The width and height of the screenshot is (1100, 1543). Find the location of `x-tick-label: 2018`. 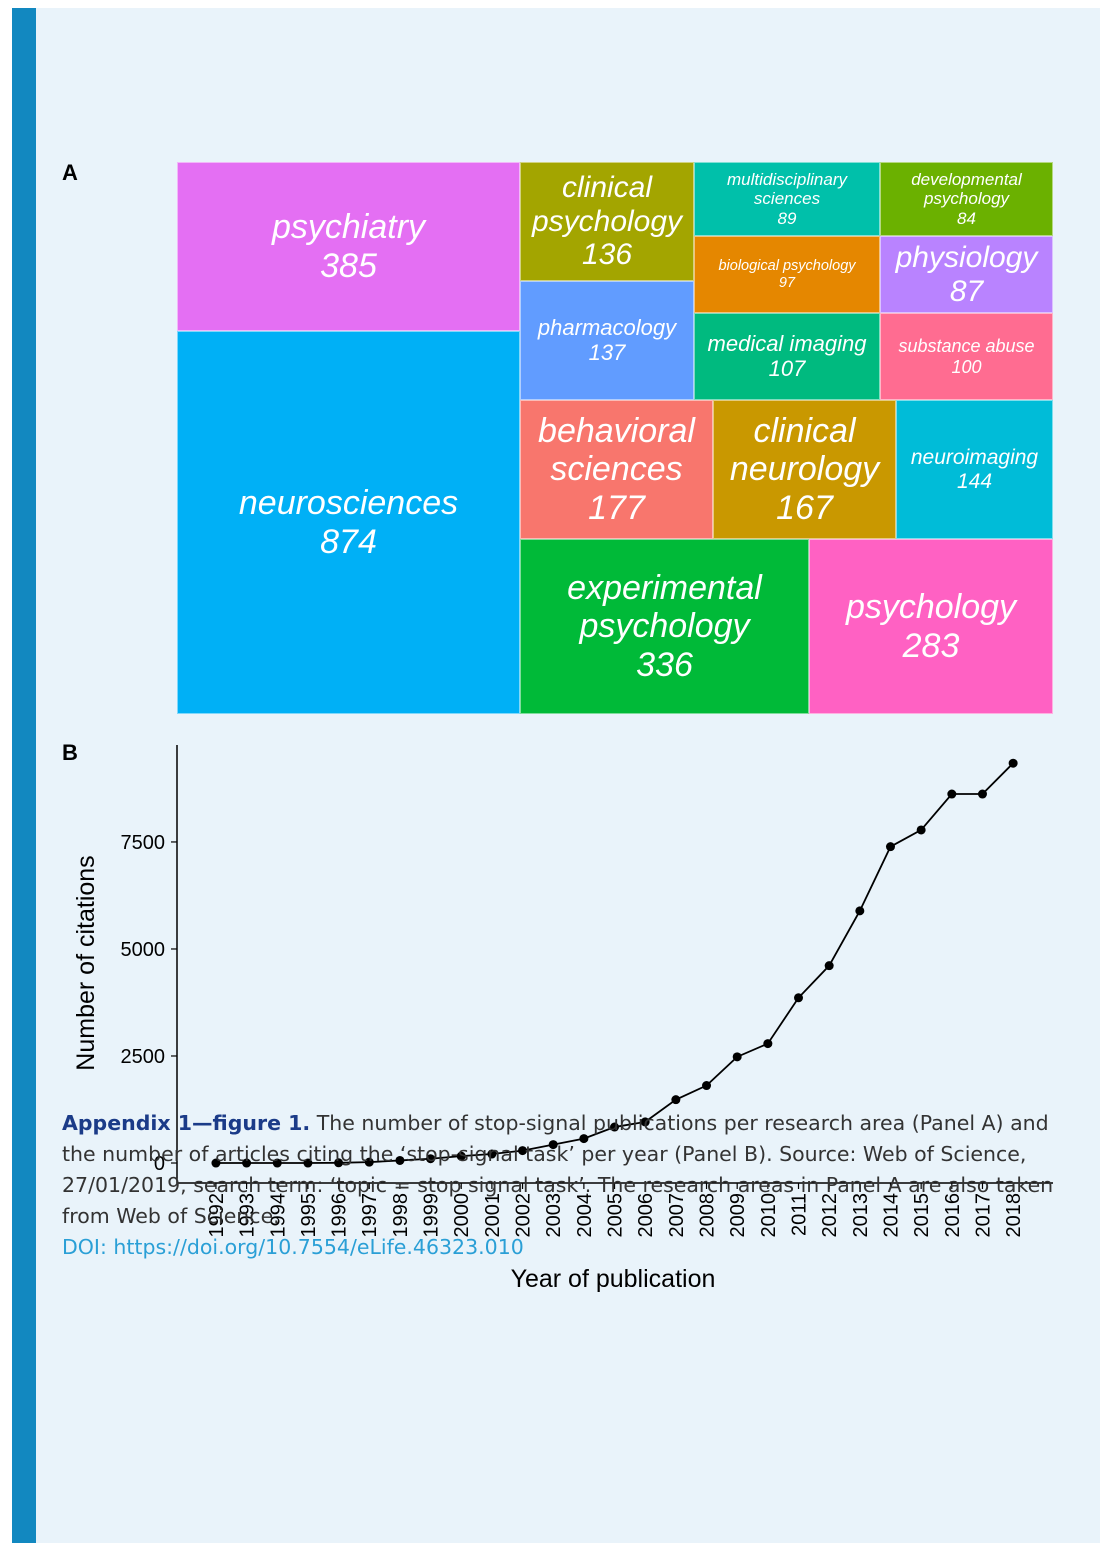

x-tick-label: 2018 is located at coordinates (1014, 1215).